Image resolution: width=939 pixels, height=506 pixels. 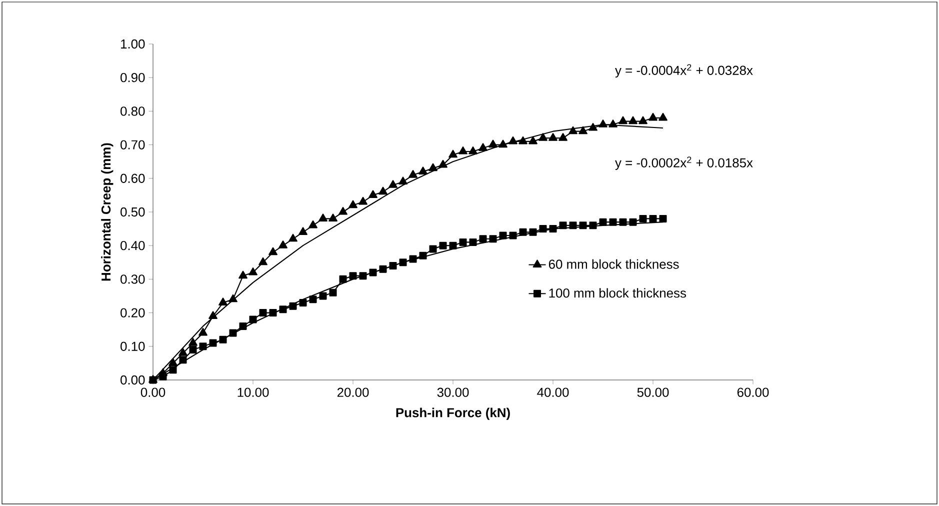 What do you see at coordinates (132, 380) in the screenshot?
I see `y-tick-label: 0.00` at bounding box center [132, 380].